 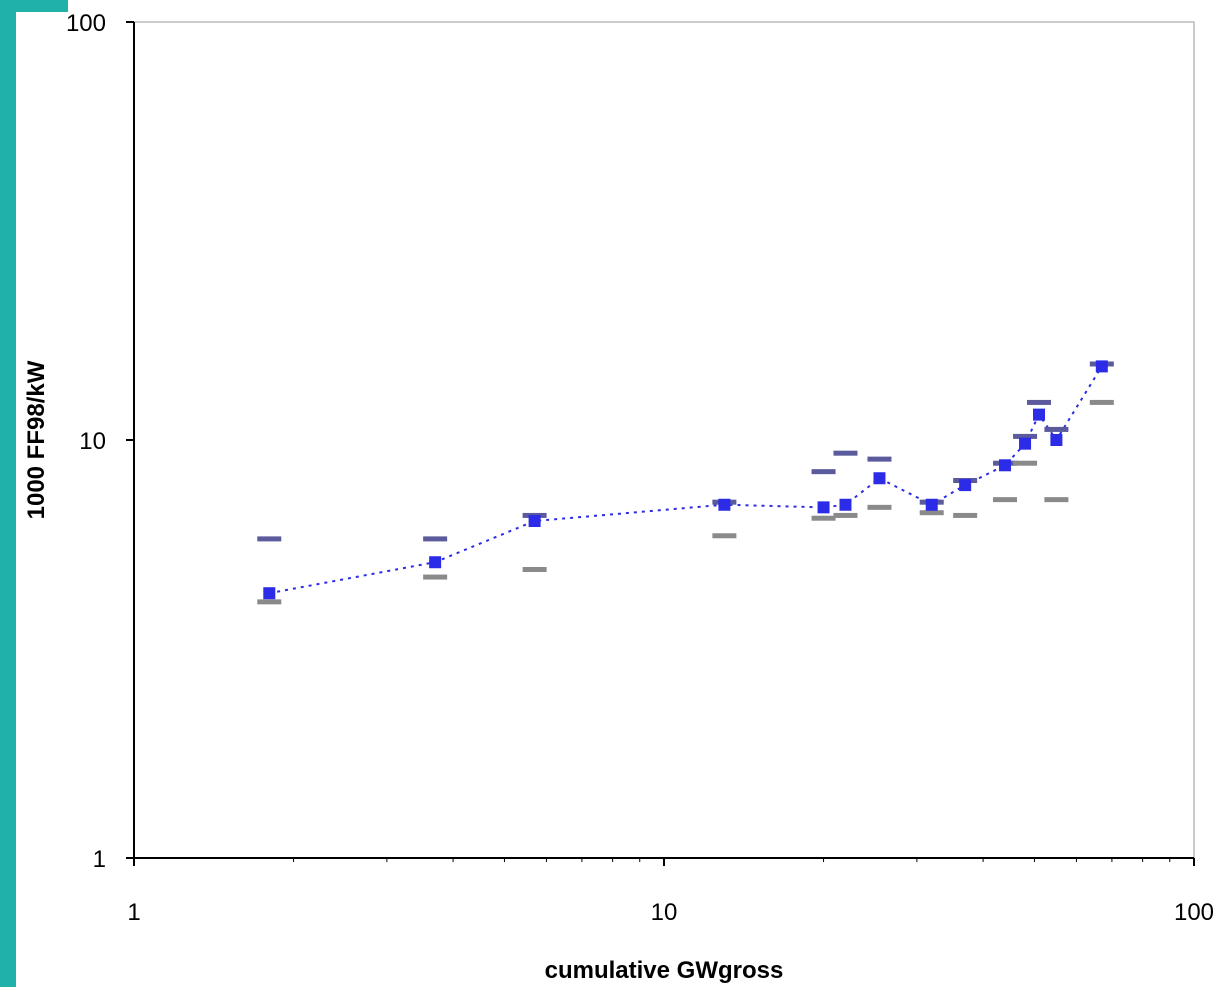 What do you see at coordinates (133, 912) in the screenshot?
I see `x-tick-label: 1` at bounding box center [133, 912].